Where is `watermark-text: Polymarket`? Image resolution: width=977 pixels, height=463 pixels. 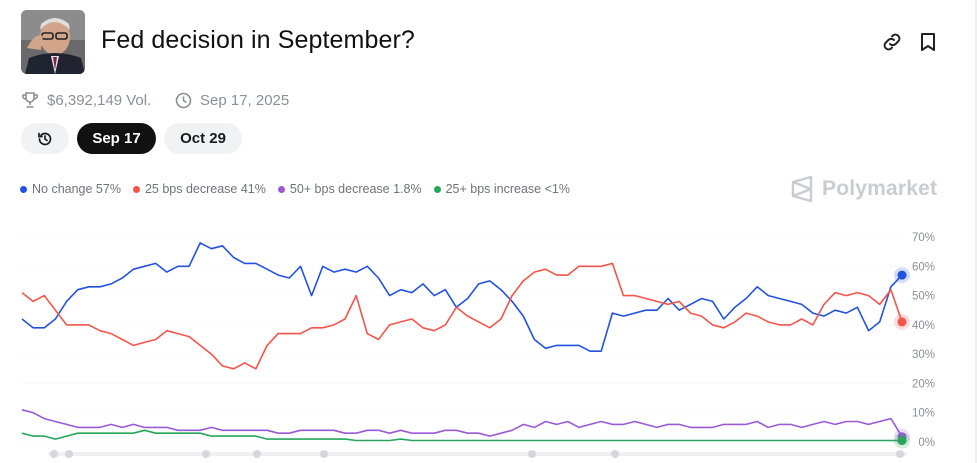 watermark-text: Polymarket is located at coordinates (880, 188).